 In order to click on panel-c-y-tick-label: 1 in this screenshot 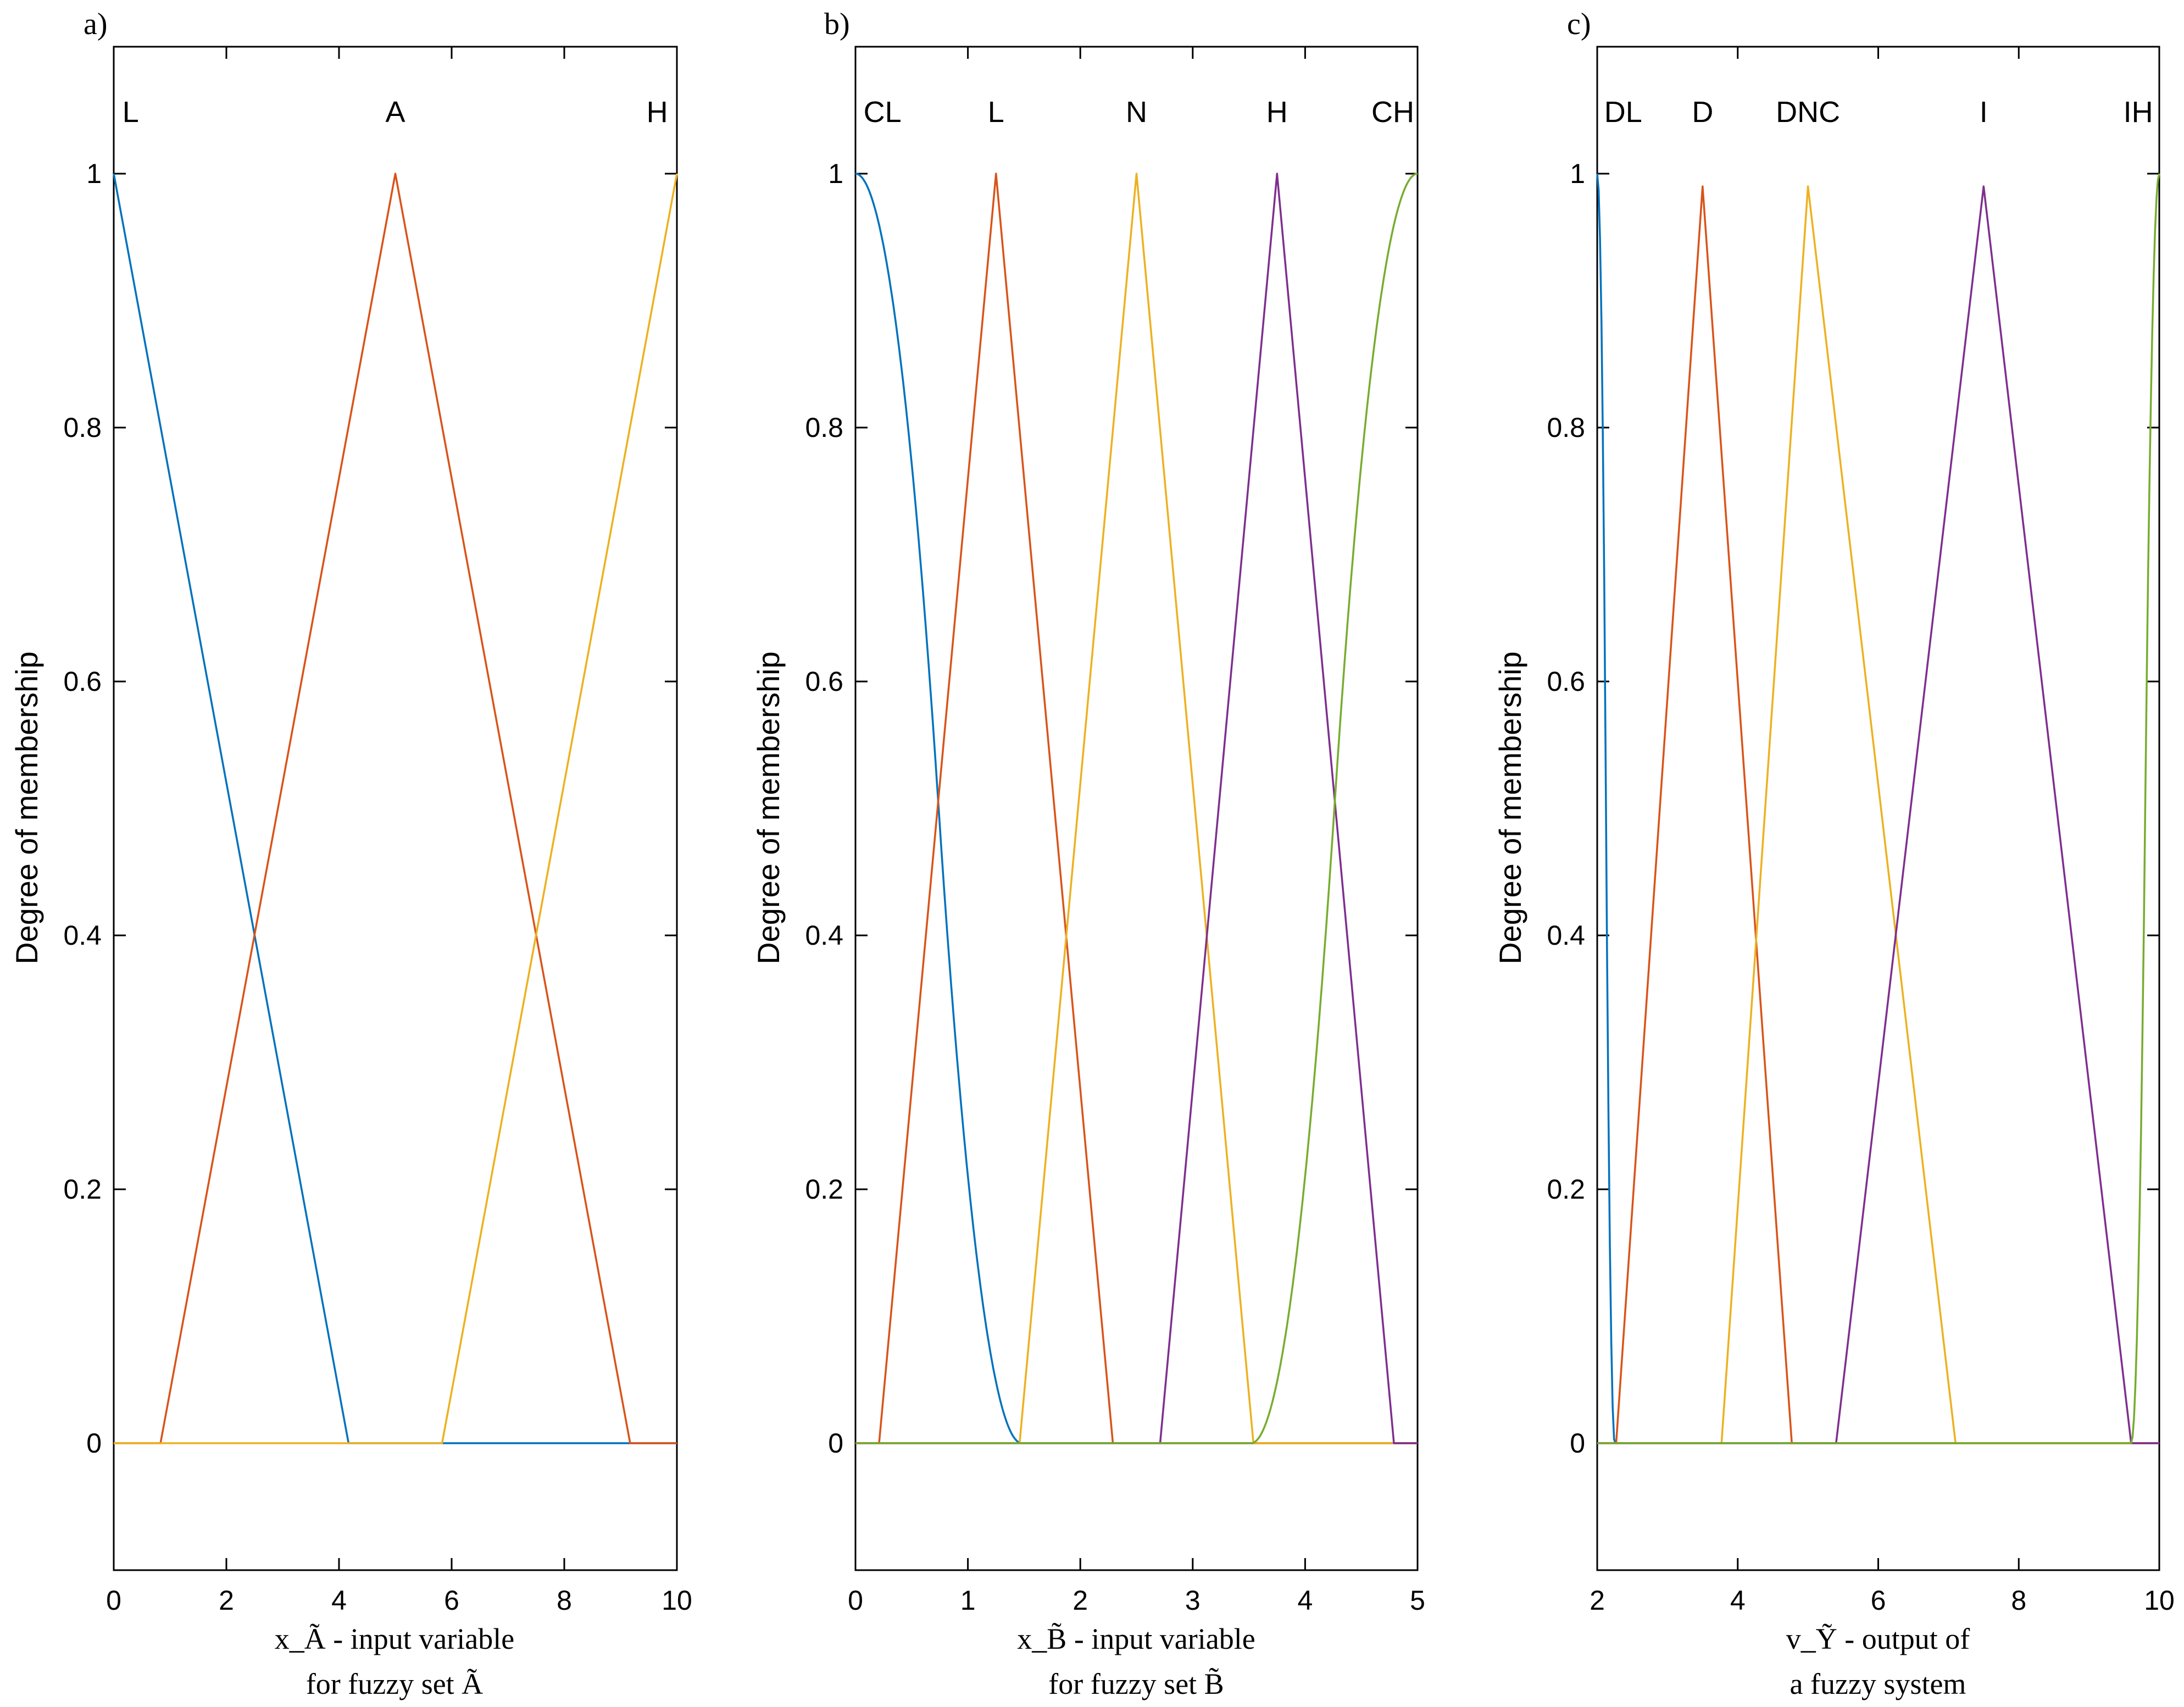, I will do `click(1577, 173)`.